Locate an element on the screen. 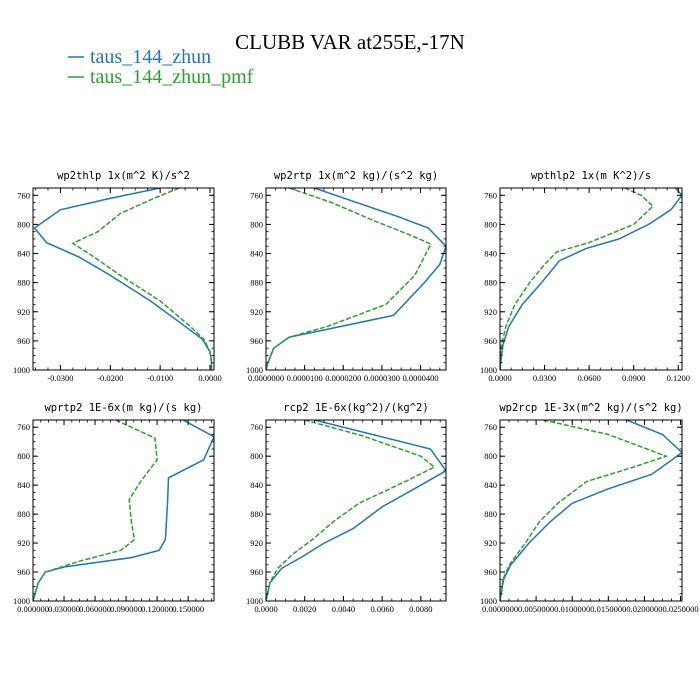 The image size is (700, 700). legend-label-1: taus_144_zhun_pmf is located at coordinates (172, 77).